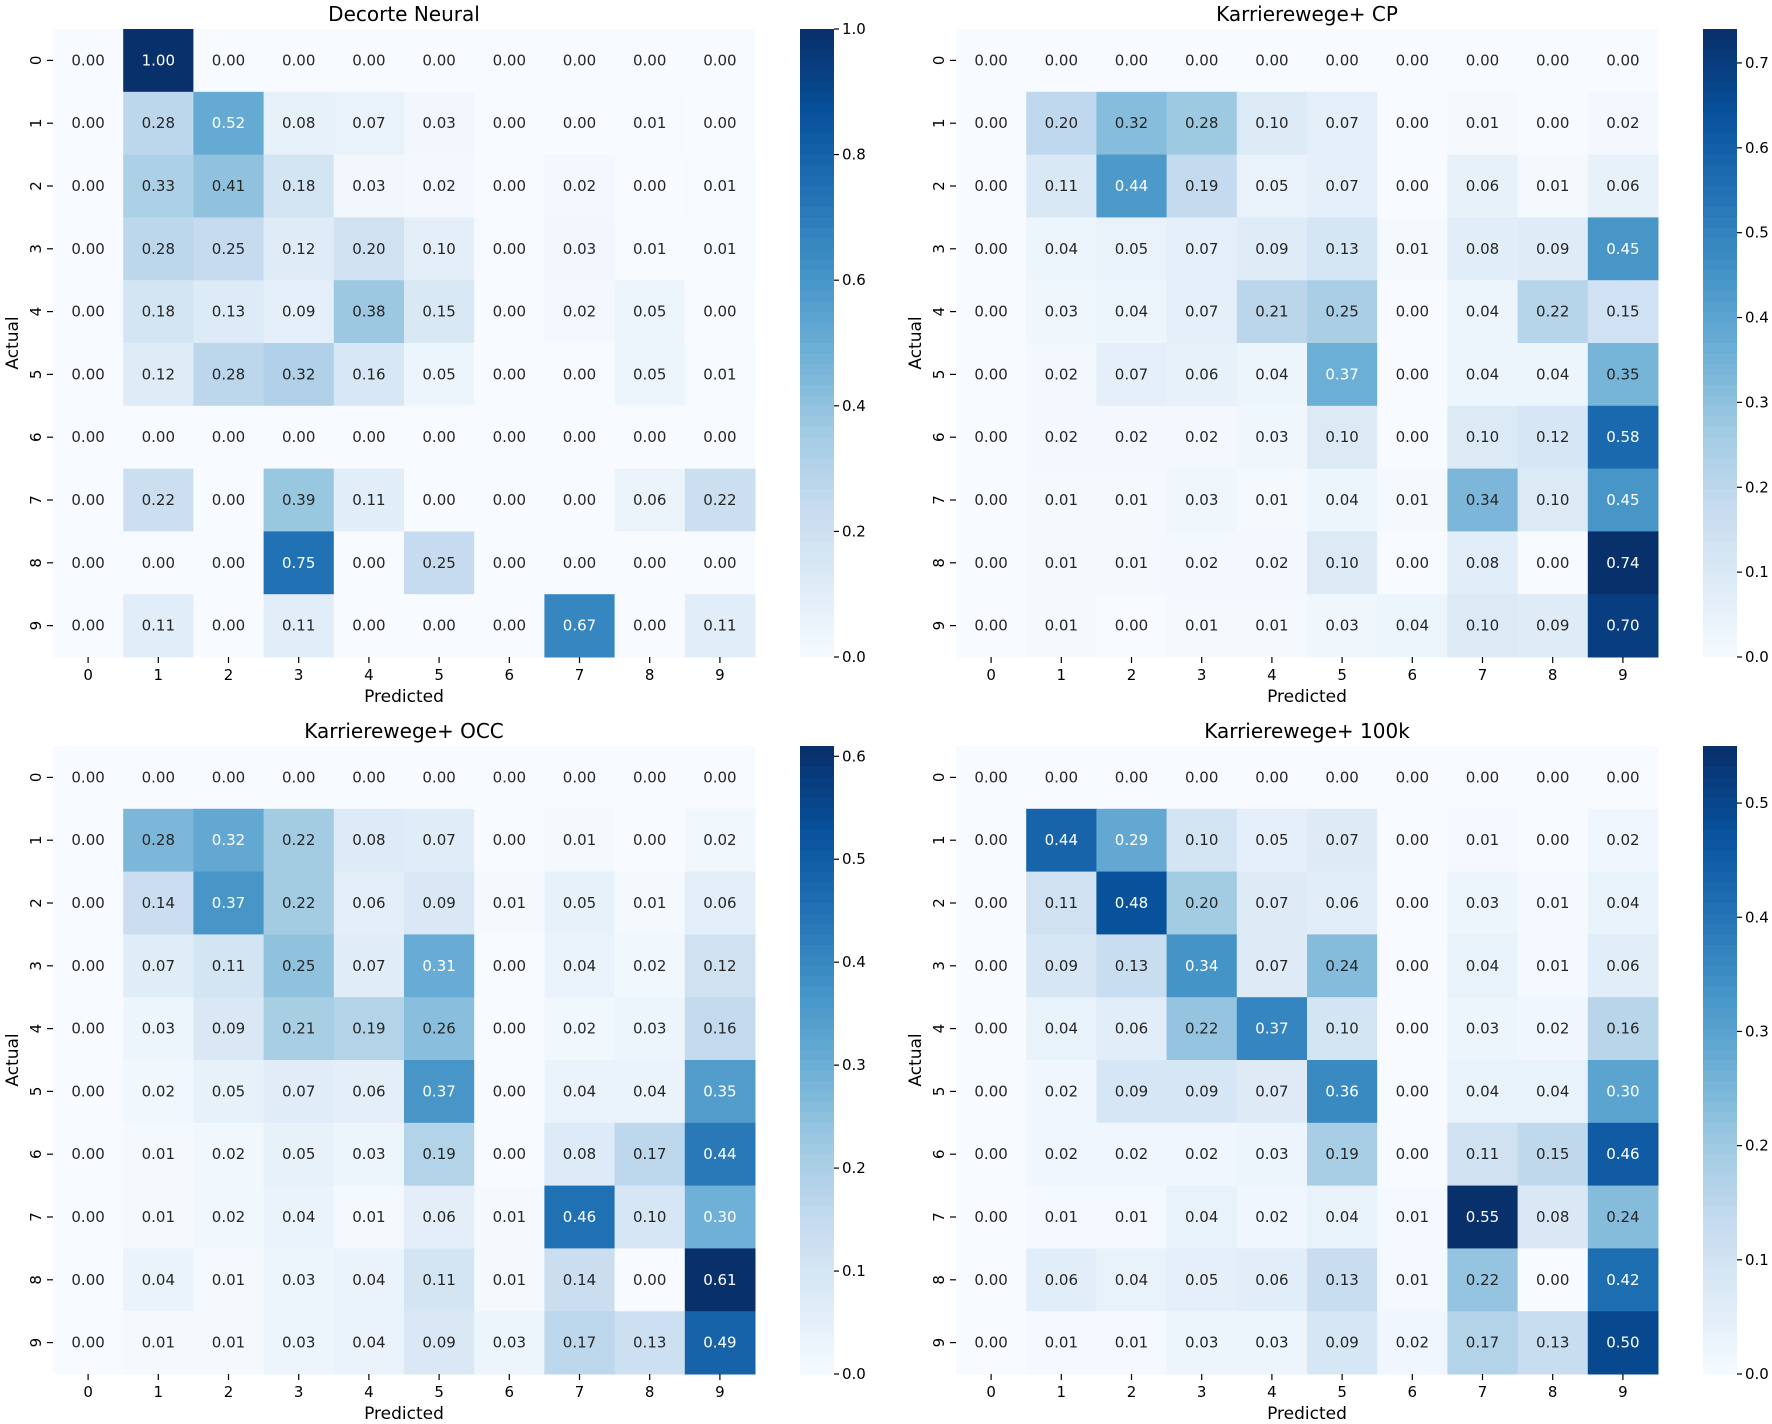 This screenshot has width=1772, height=1424. I want to click on cell-value-label: 0.19, so click(368, 1029).